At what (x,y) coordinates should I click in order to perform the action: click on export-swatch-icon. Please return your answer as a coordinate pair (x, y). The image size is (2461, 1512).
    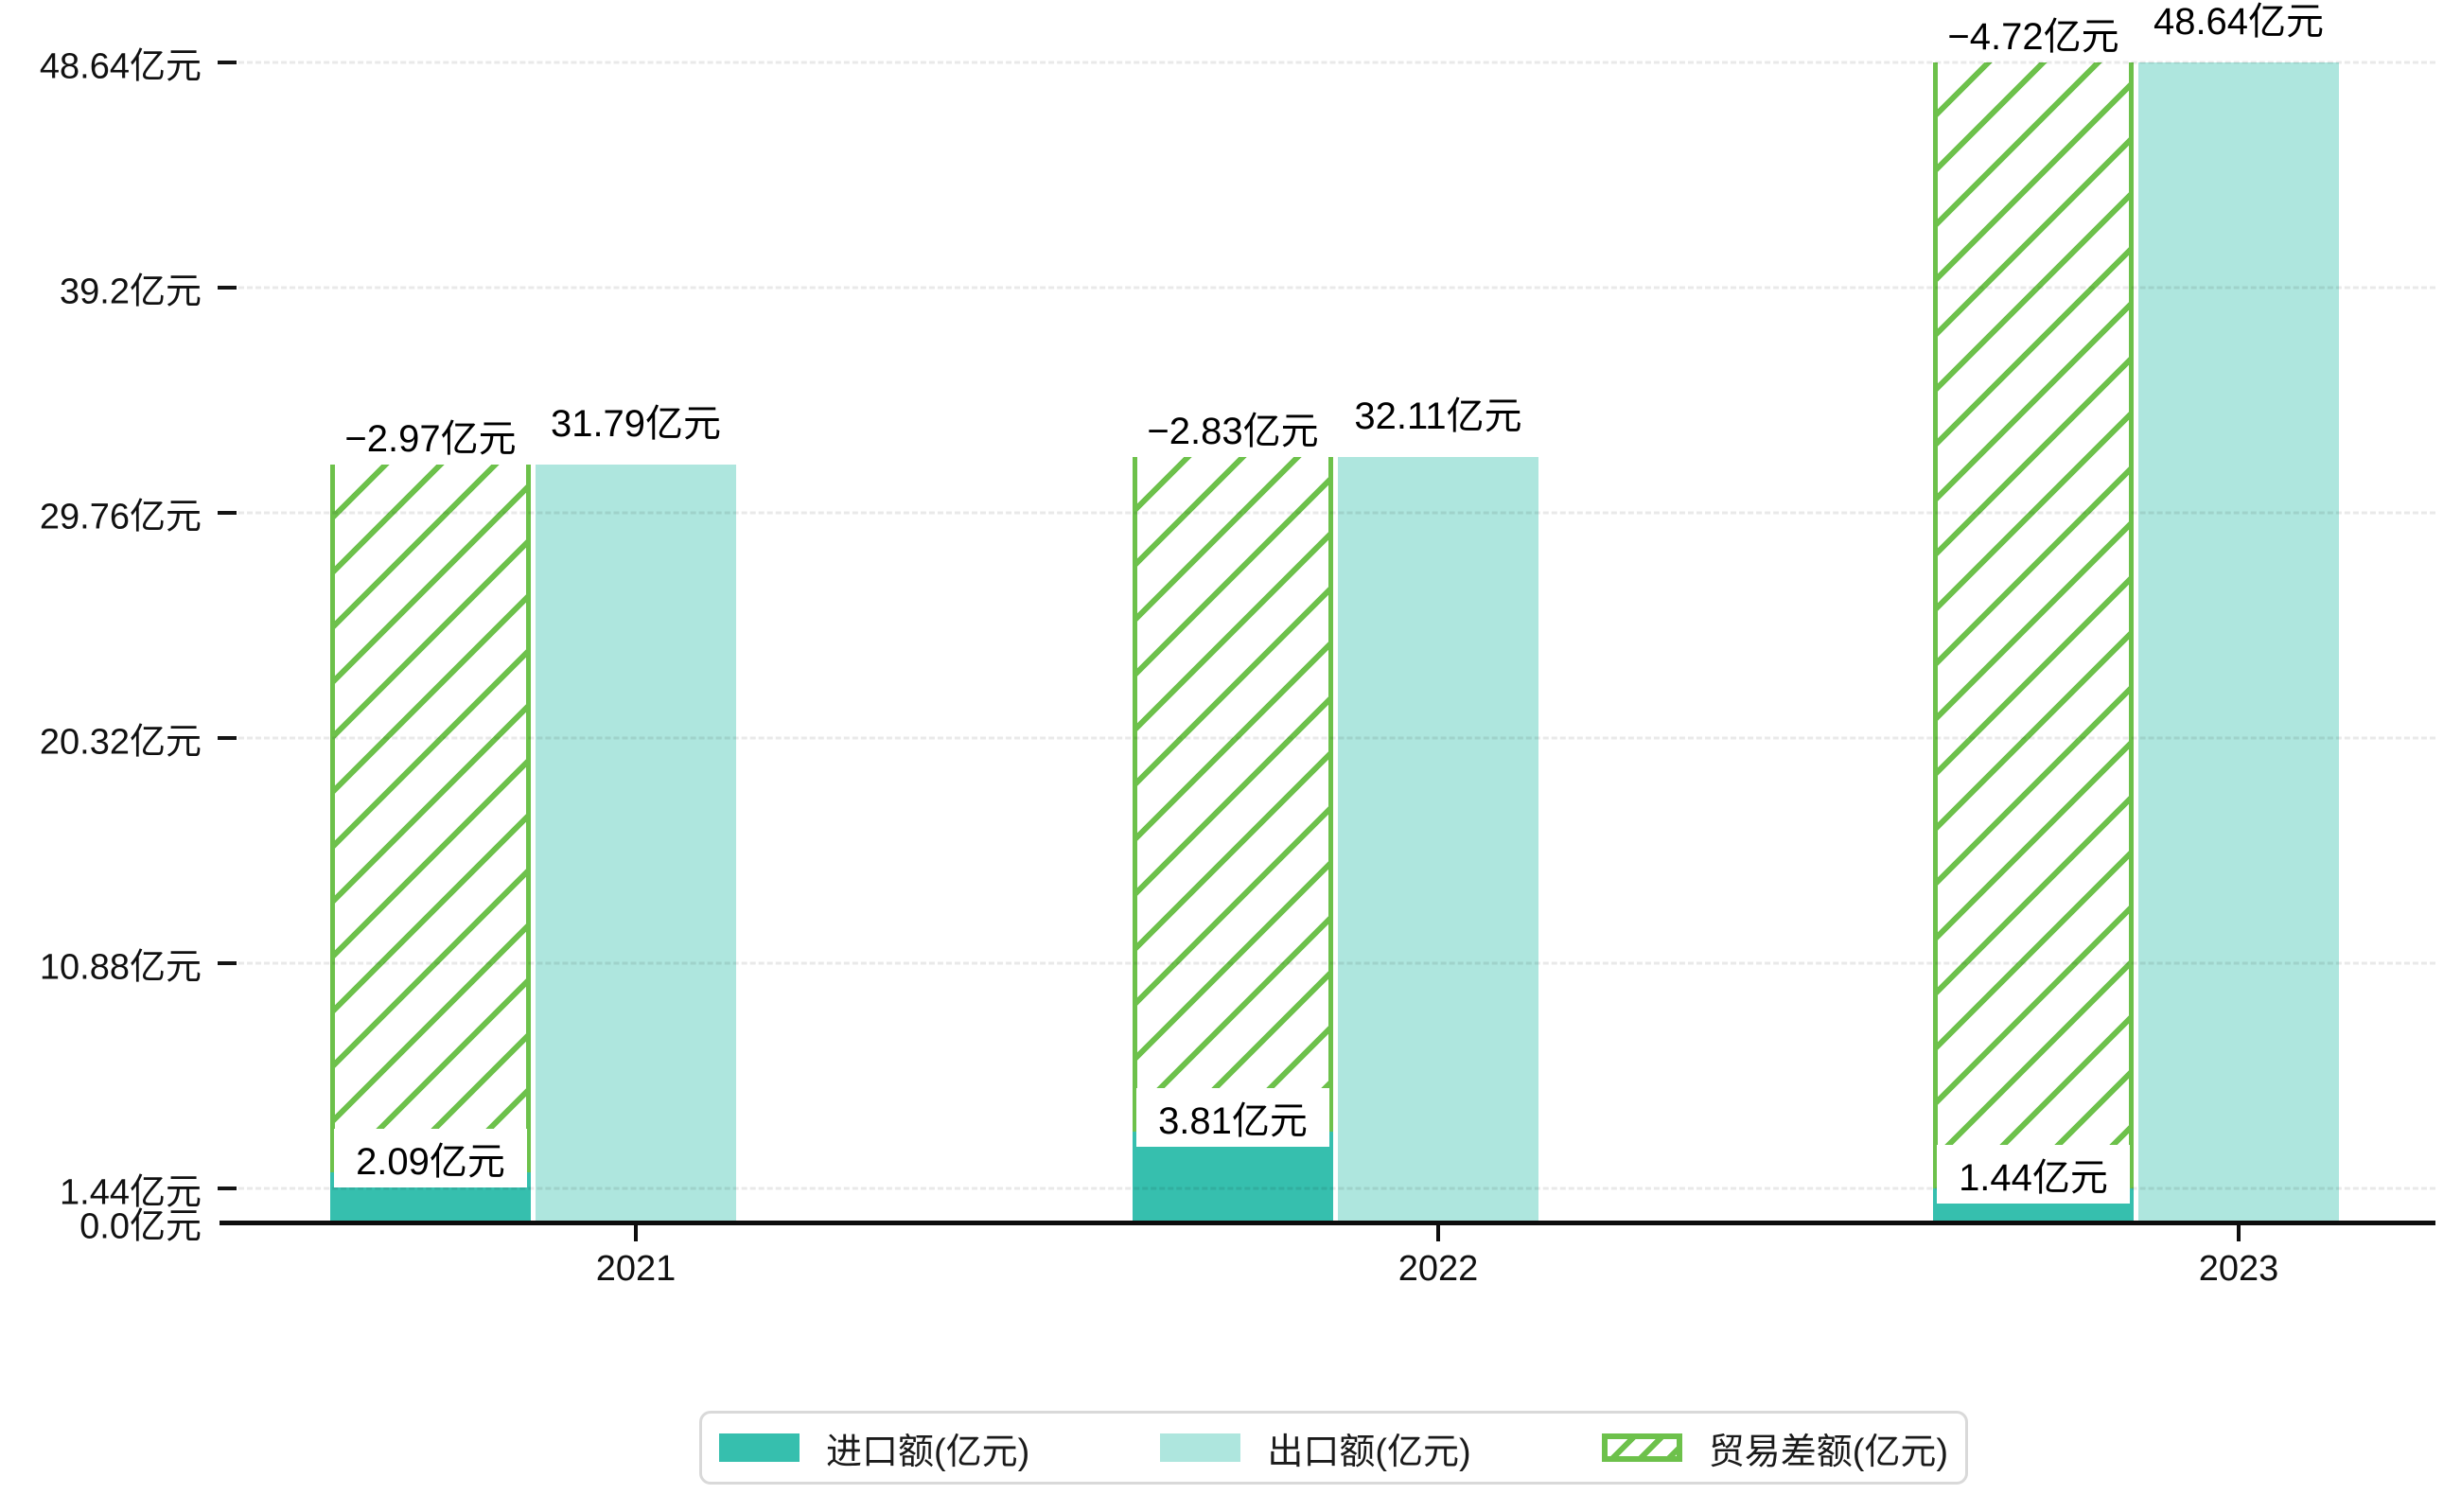
    Looking at the image, I should click on (1200, 1447).